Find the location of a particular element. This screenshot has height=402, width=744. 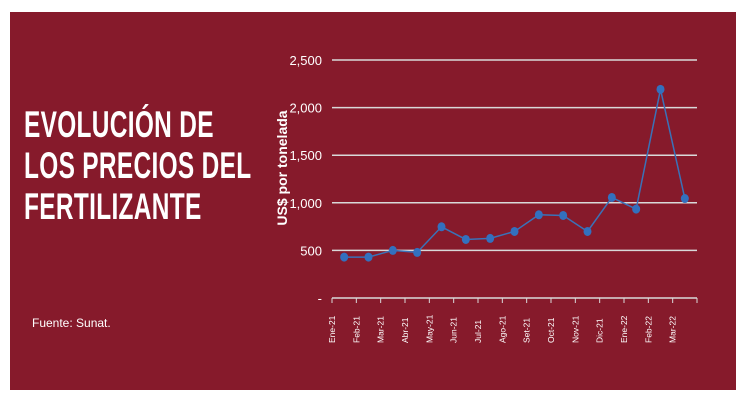

x-tick-label: Abr-21 is located at coordinates (405, 330).